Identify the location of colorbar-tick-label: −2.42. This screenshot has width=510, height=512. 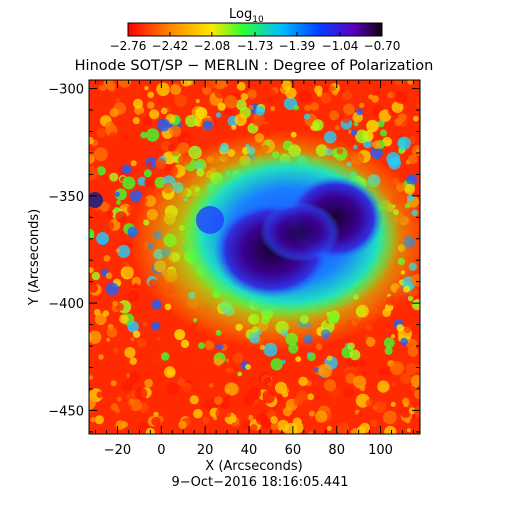
(170, 46).